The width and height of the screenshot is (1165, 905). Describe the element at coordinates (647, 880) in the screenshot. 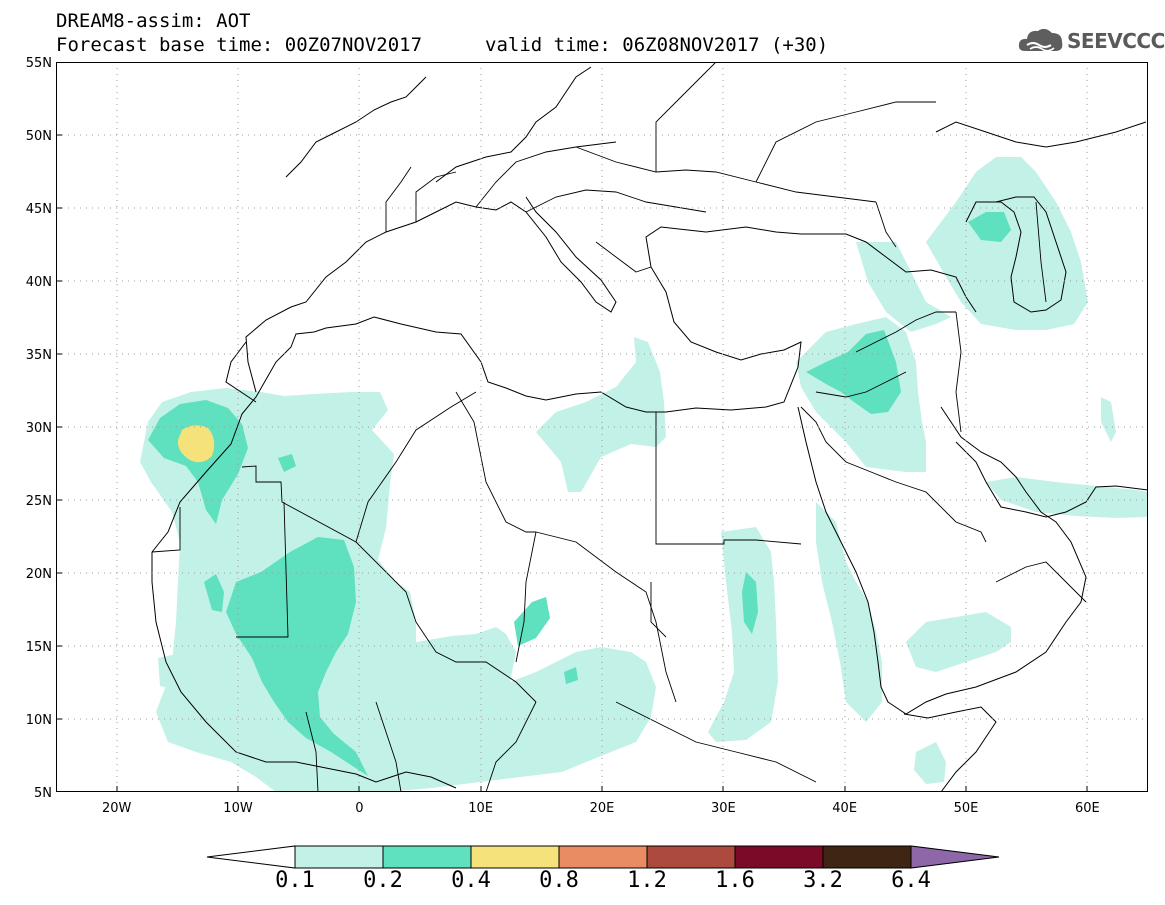

I see `colorbar-label: 1.2` at that location.